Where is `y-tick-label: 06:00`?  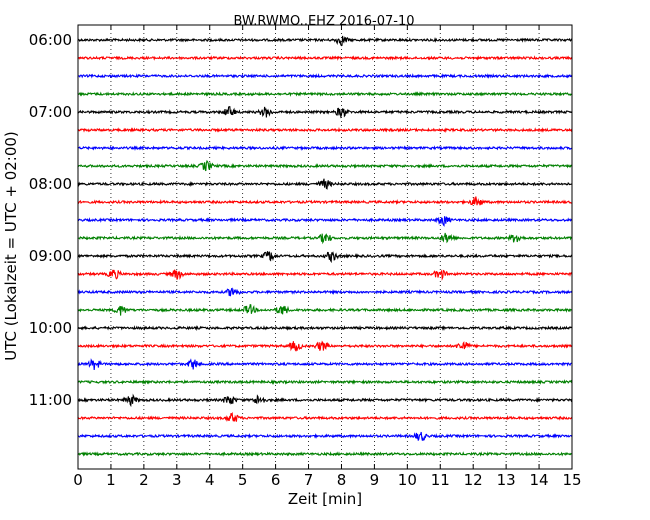 y-tick-label: 06:00 is located at coordinates (50, 40).